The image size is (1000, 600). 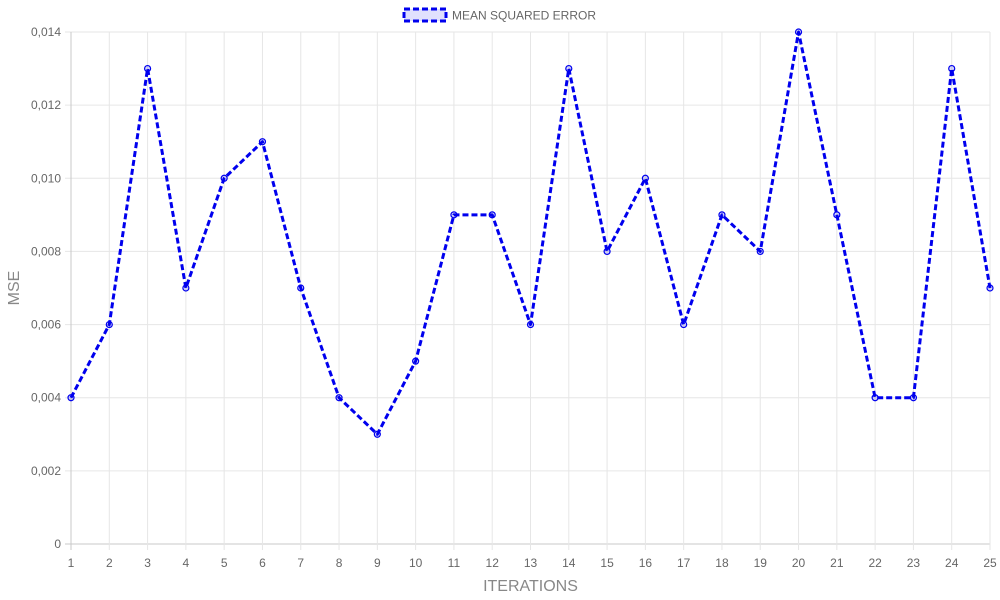 I want to click on x-tick-label: 14, so click(x=569, y=563).